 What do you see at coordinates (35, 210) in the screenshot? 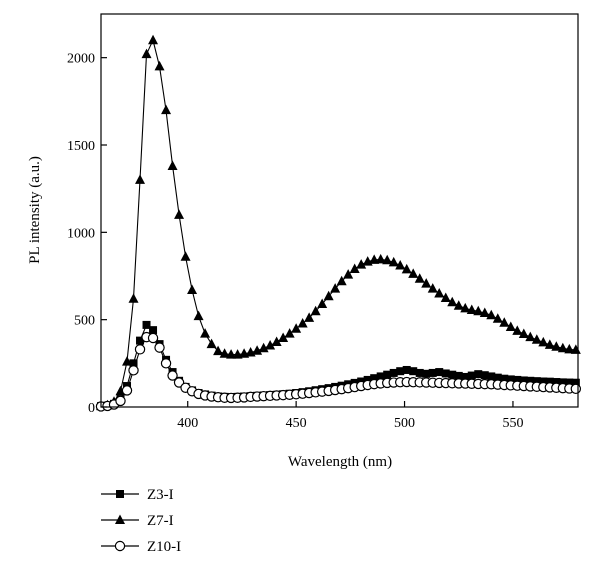
I see `y-axis-title: PL intensity (a.u.)` at bounding box center [35, 210].